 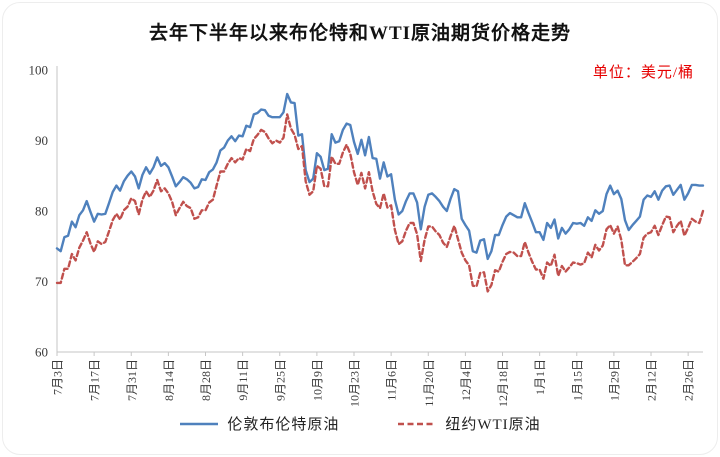 What do you see at coordinates (58, 377) in the screenshot?
I see `x-tick-label: 7月3日` at bounding box center [58, 377].